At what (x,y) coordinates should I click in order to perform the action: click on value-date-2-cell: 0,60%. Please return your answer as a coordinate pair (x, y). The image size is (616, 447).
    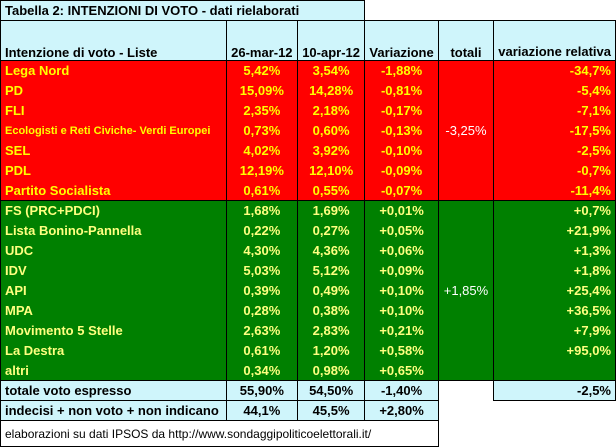
    Looking at the image, I should click on (331, 130).